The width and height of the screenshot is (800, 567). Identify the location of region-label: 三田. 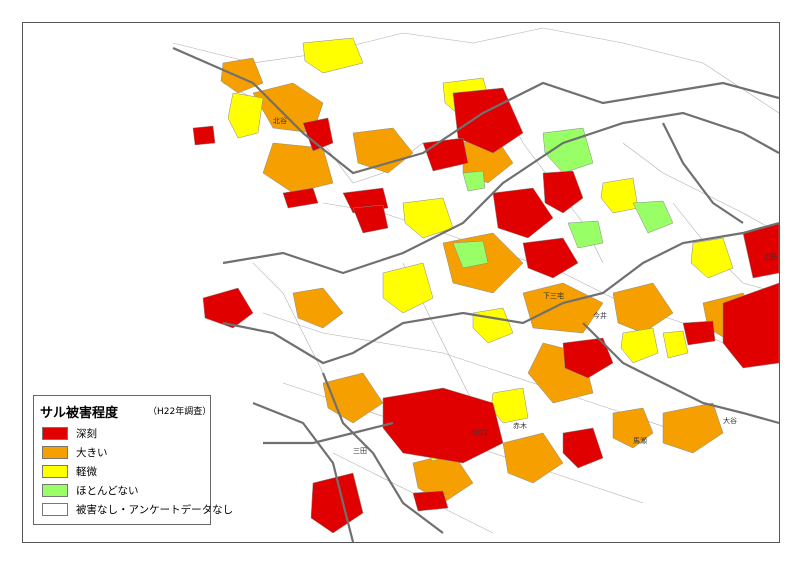
(360, 451).